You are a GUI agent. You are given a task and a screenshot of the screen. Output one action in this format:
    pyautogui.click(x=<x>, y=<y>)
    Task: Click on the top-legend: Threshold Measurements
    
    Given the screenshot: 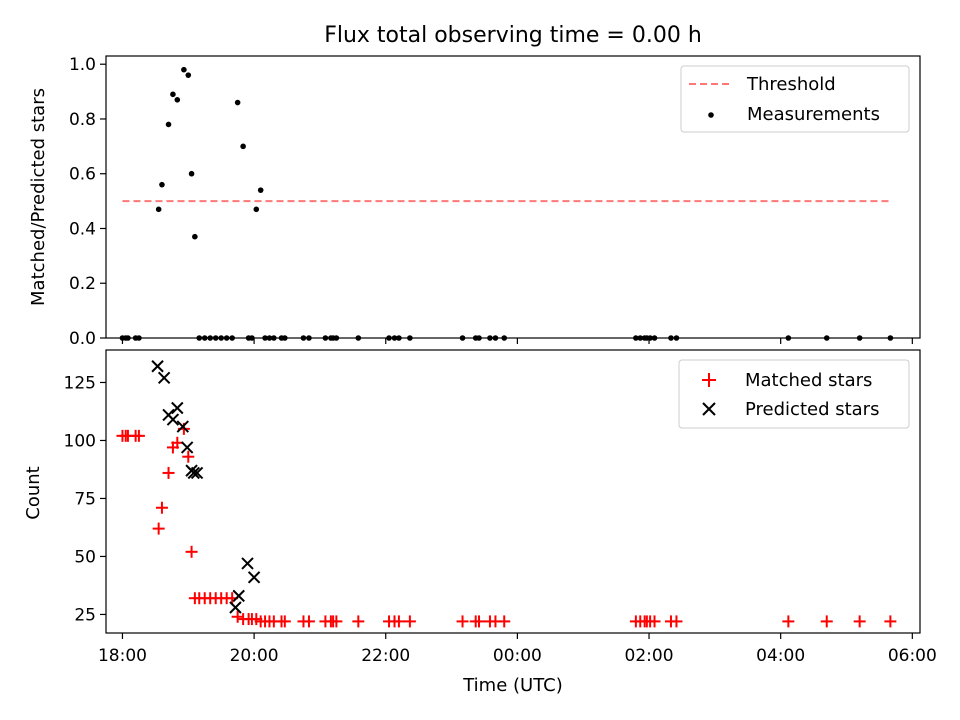 What is the action you would take?
    pyautogui.click(x=795, y=99)
    